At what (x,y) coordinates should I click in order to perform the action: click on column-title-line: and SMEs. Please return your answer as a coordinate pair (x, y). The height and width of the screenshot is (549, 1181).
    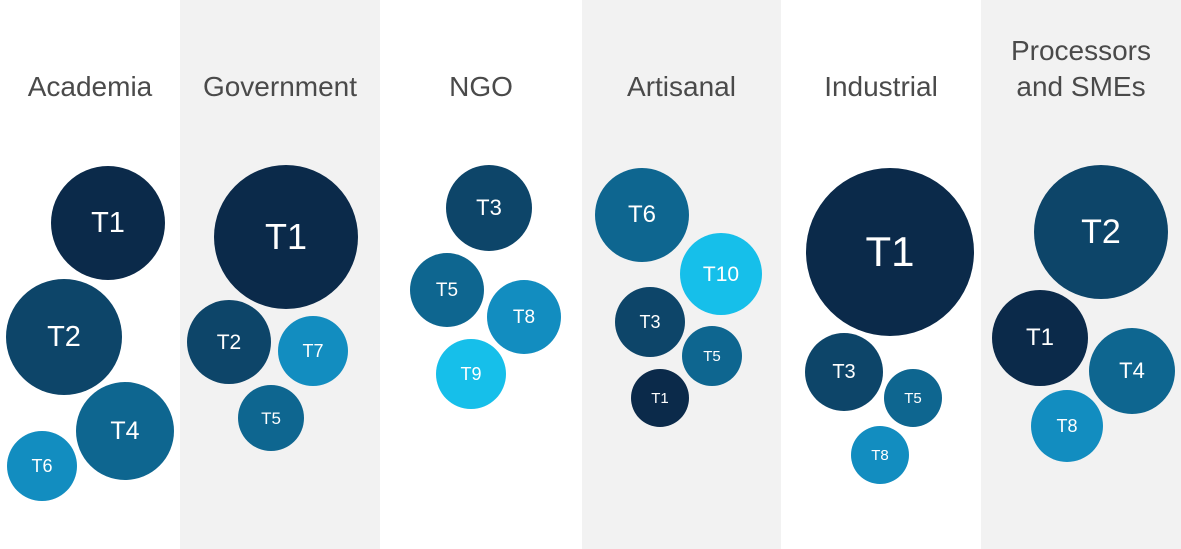
    Looking at the image, I should click on (1081, 86).